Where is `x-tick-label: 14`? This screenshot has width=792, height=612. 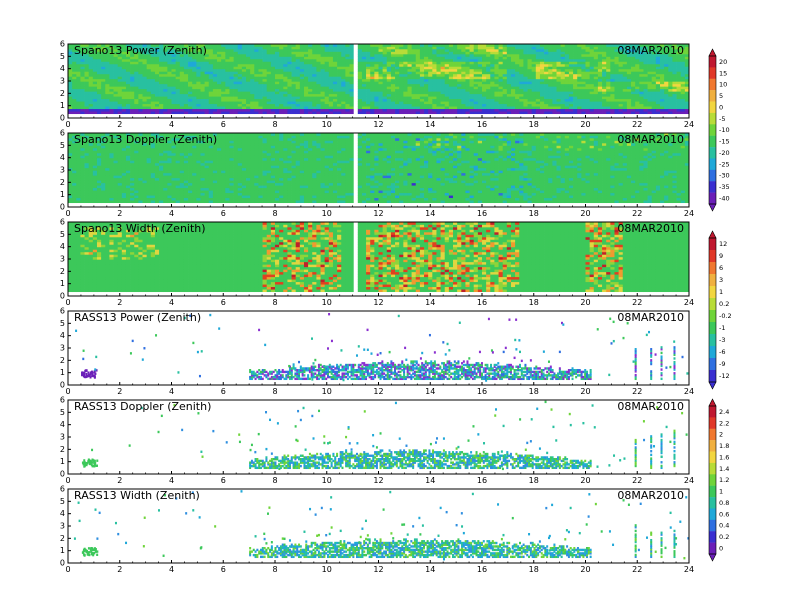 x-tick-label: 14 is located at coordinates (430, 124).